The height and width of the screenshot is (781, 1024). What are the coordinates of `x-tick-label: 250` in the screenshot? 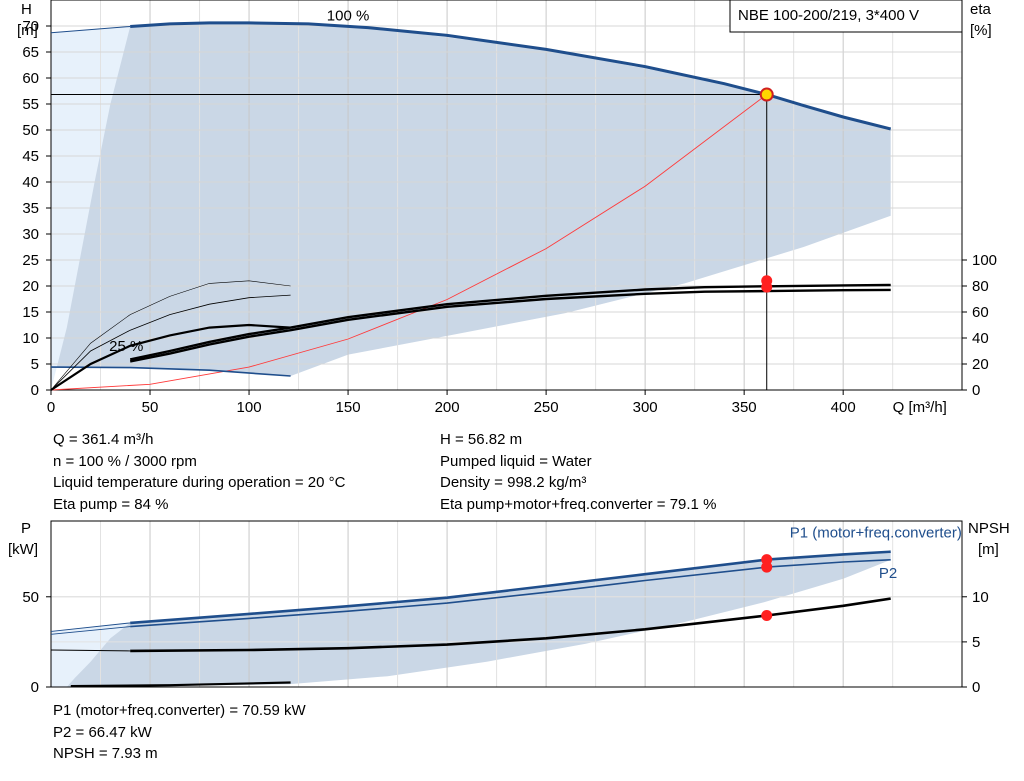 It's located at (546, 407).